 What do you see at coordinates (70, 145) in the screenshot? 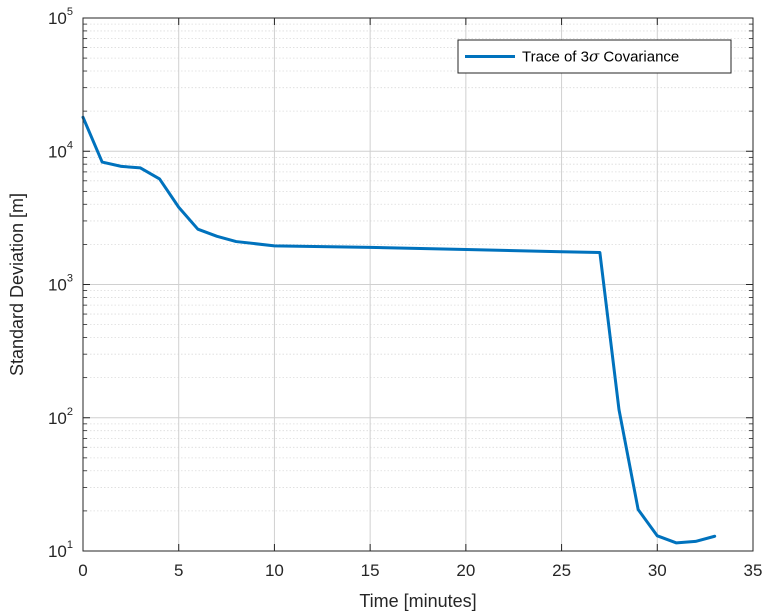
I see `y-tick-label-exponent: 4` at bounding box center [70, 145].